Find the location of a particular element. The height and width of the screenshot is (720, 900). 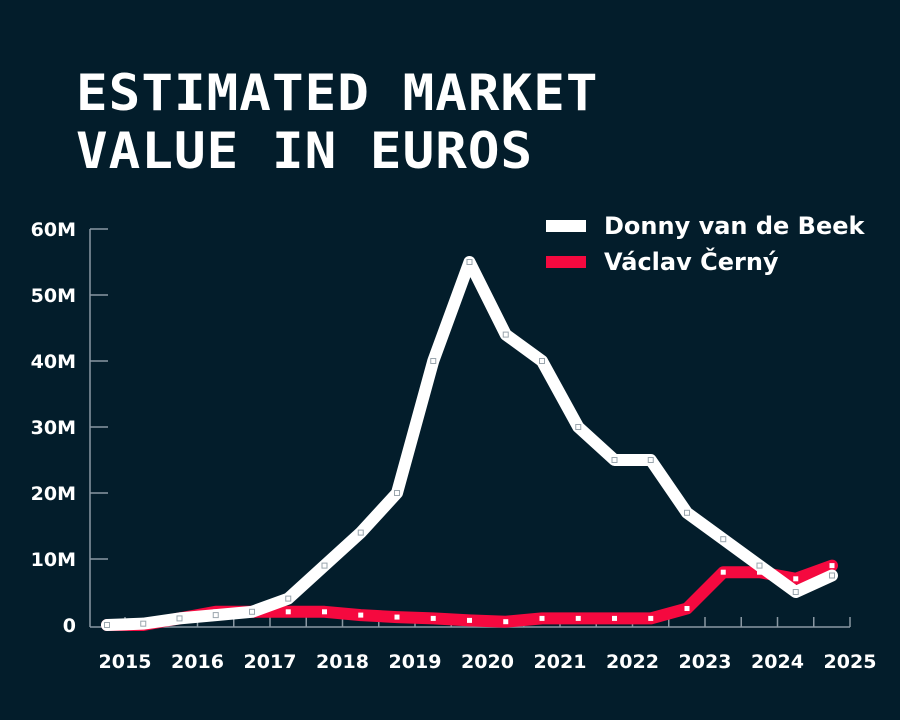

y-tick-label: 50M is located at coordinates (53, 296).